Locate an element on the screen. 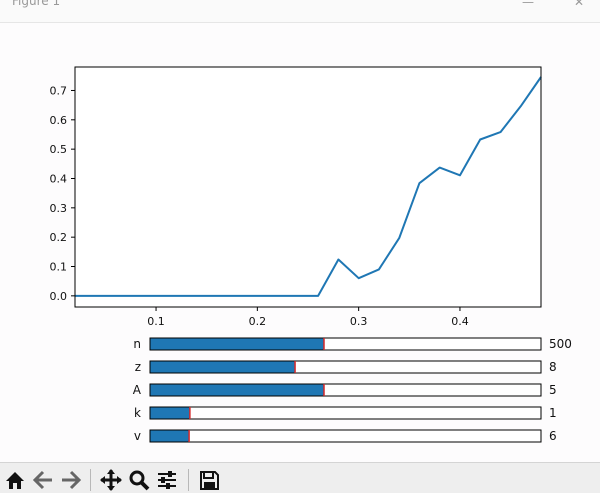  home-button is located at coordinates (15, 481).